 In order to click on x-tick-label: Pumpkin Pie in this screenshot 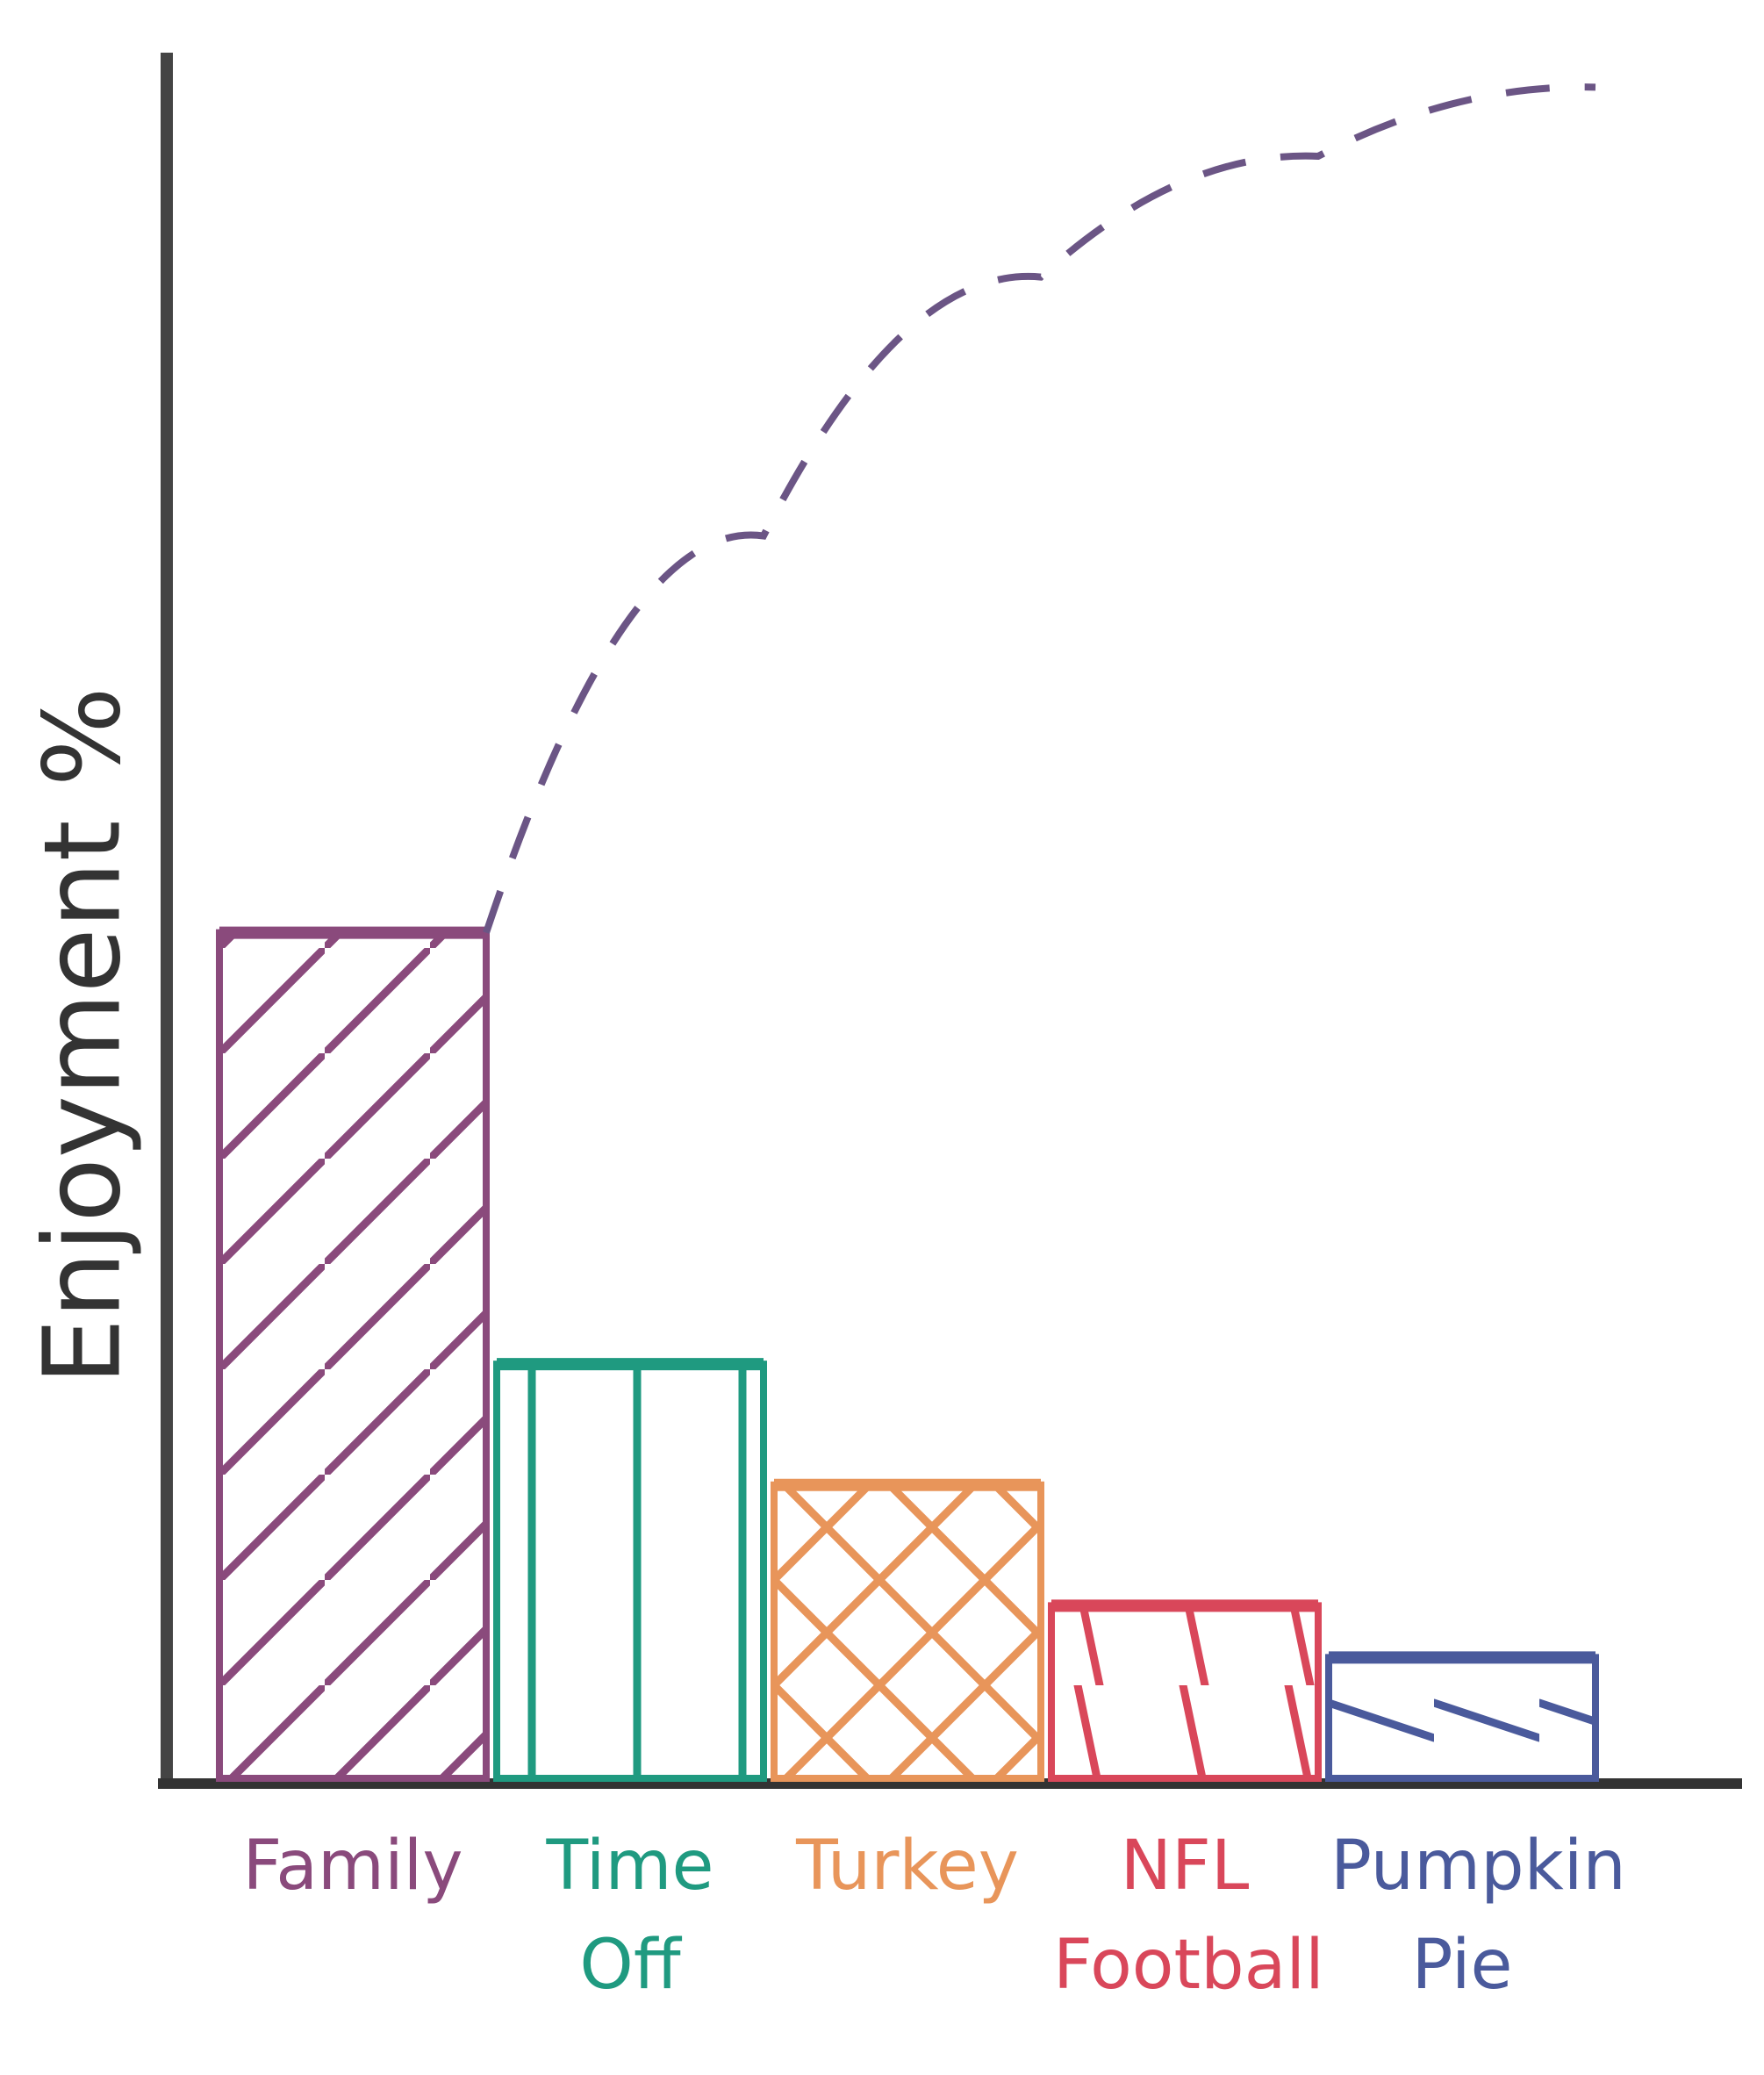, I will do `click(1478, 1917)`.